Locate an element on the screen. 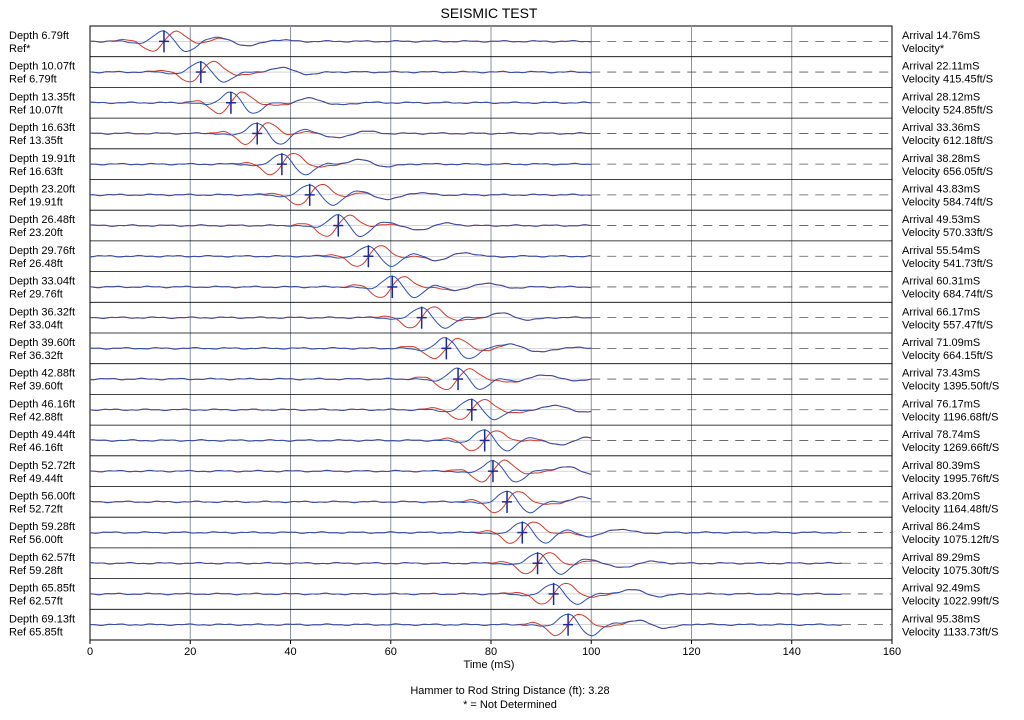  trace-depth-label: Depth 33.04ft is located at coordinates (42, 282).